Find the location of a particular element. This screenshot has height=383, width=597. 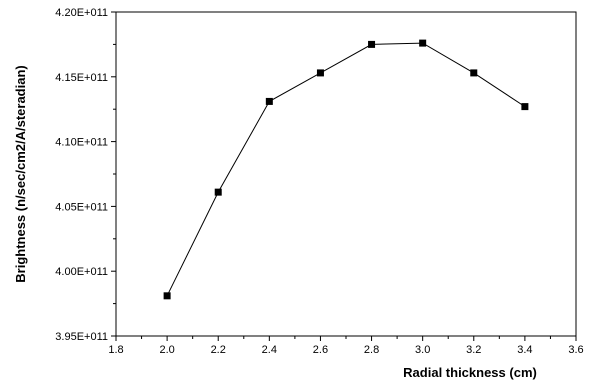

x-tick-label: 1.8 is located at coordinates (115, 350).